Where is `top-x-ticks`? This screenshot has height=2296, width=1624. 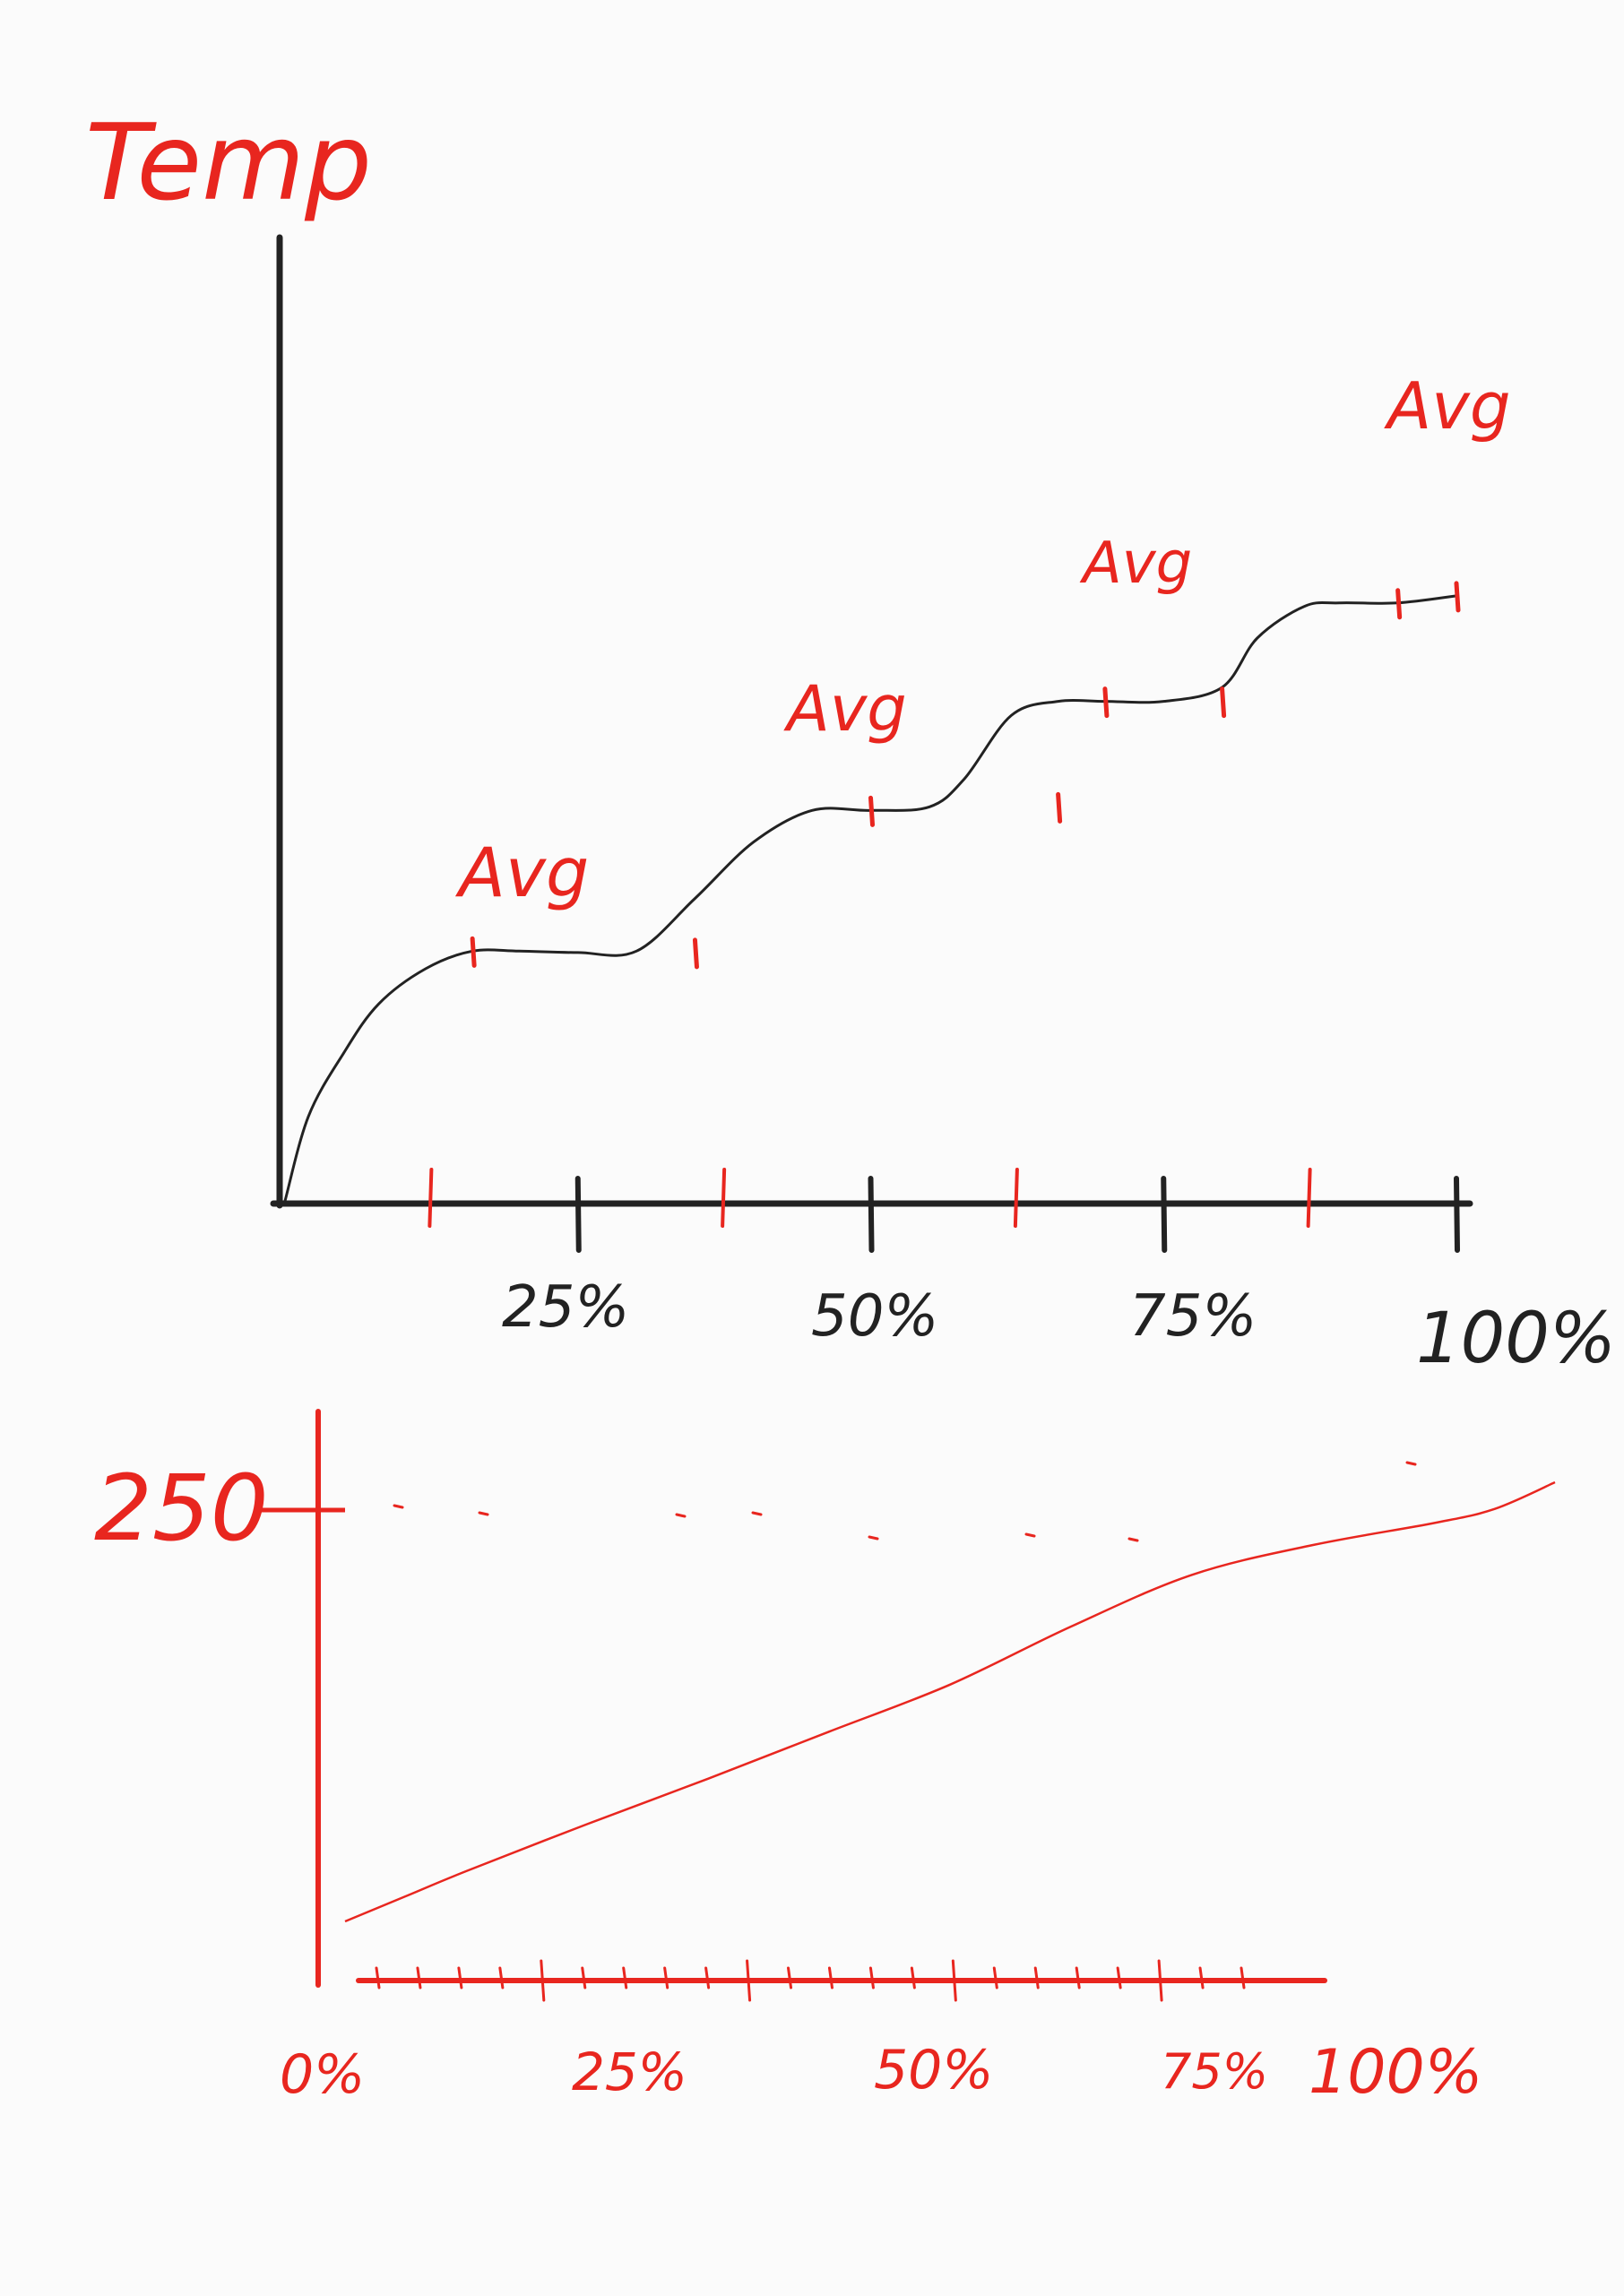 top-x-ticks is located at coordinates (944, 1210).